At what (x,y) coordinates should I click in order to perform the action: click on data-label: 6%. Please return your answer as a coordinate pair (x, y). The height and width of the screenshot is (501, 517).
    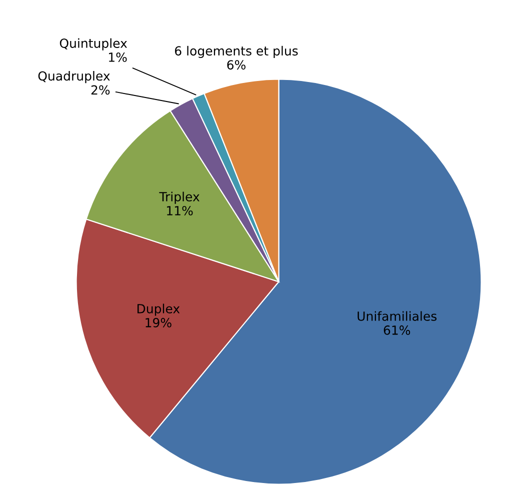
    Looking at the image, I should click on (236, 65).